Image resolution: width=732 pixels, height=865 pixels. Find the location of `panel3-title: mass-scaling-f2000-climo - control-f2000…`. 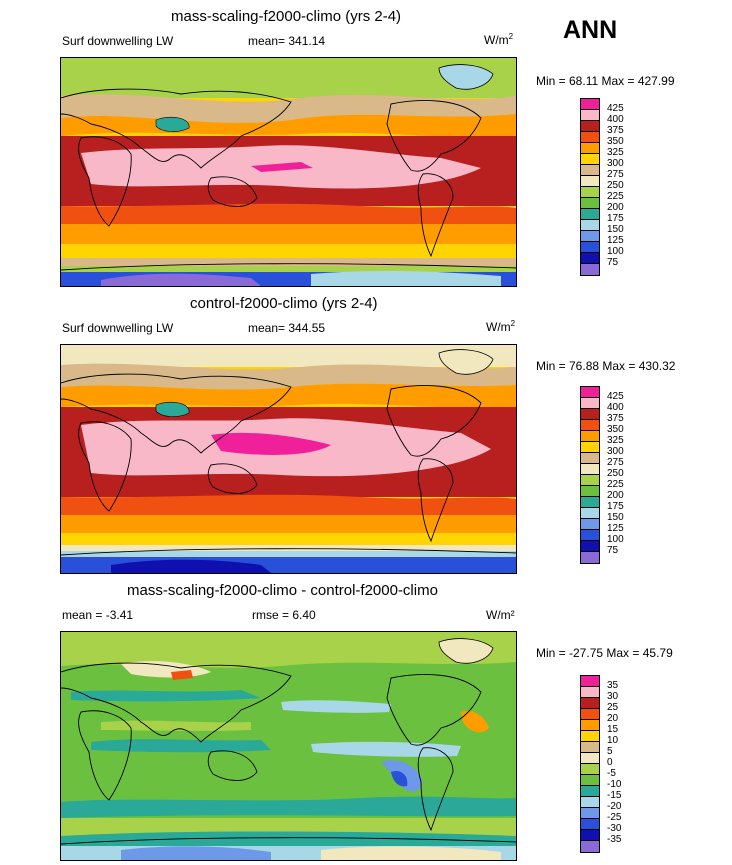

panel3-title: mass-scaling-f2000-climo - control-f2000… is located at coordinates (282, 590).